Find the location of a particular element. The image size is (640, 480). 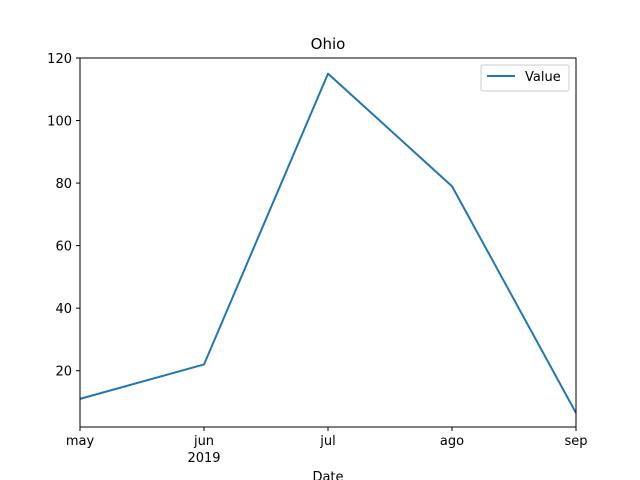

x-axis-secondary-label: 2019 is located at coordinates (203, 458).